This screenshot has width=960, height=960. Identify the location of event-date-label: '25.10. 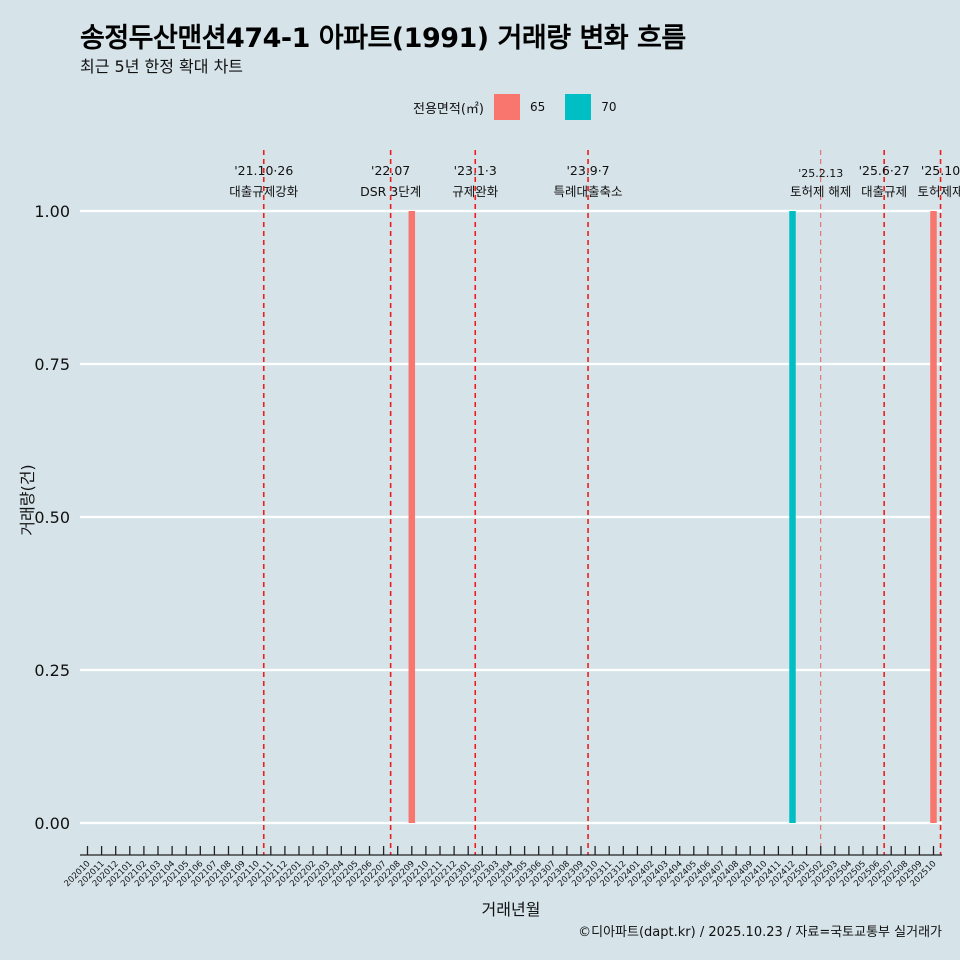
(940, 170).